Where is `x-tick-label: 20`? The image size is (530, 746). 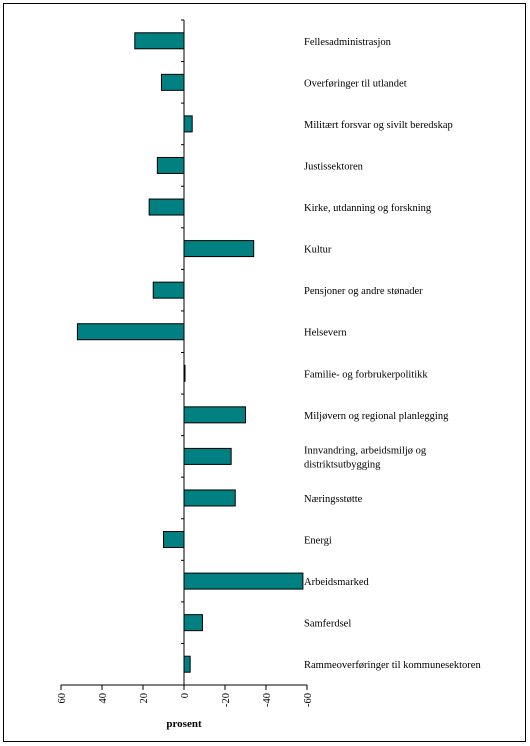 x-tick-label: 20 is located at coordinates (144, 698).